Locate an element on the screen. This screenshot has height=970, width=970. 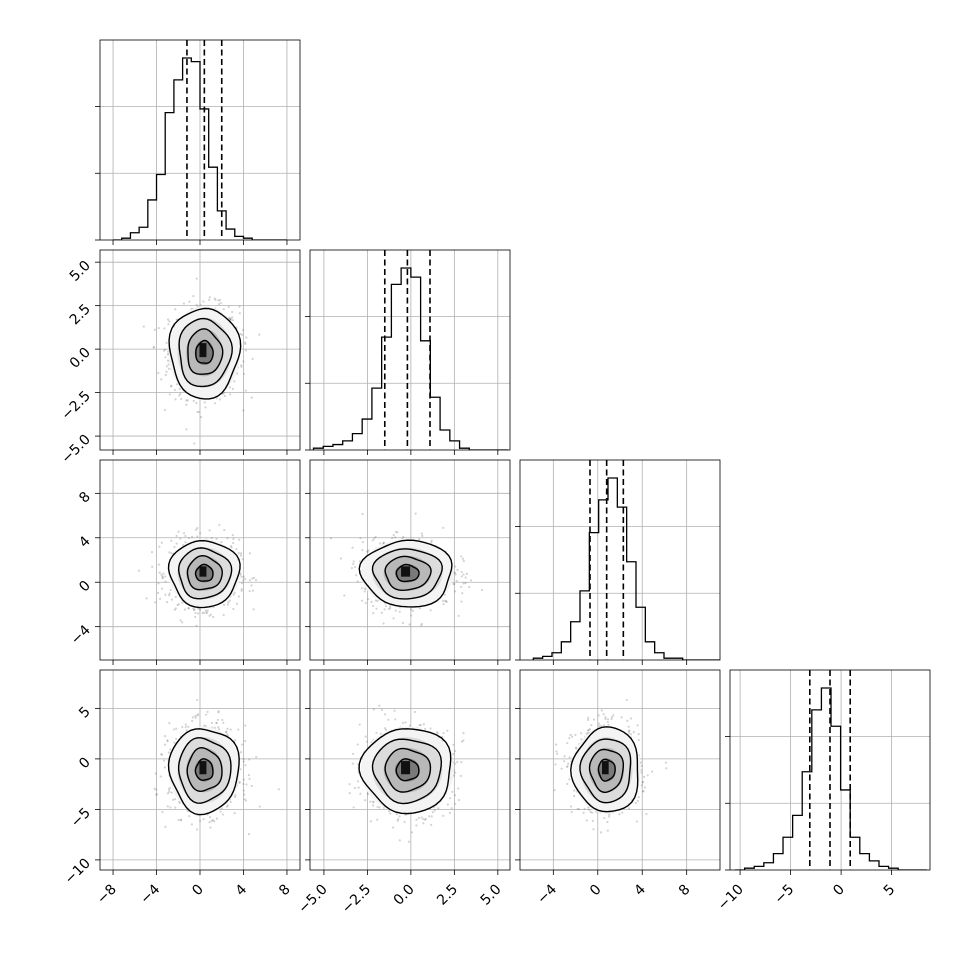
x-tick-label: 5 is located at coordinates (890, 891).